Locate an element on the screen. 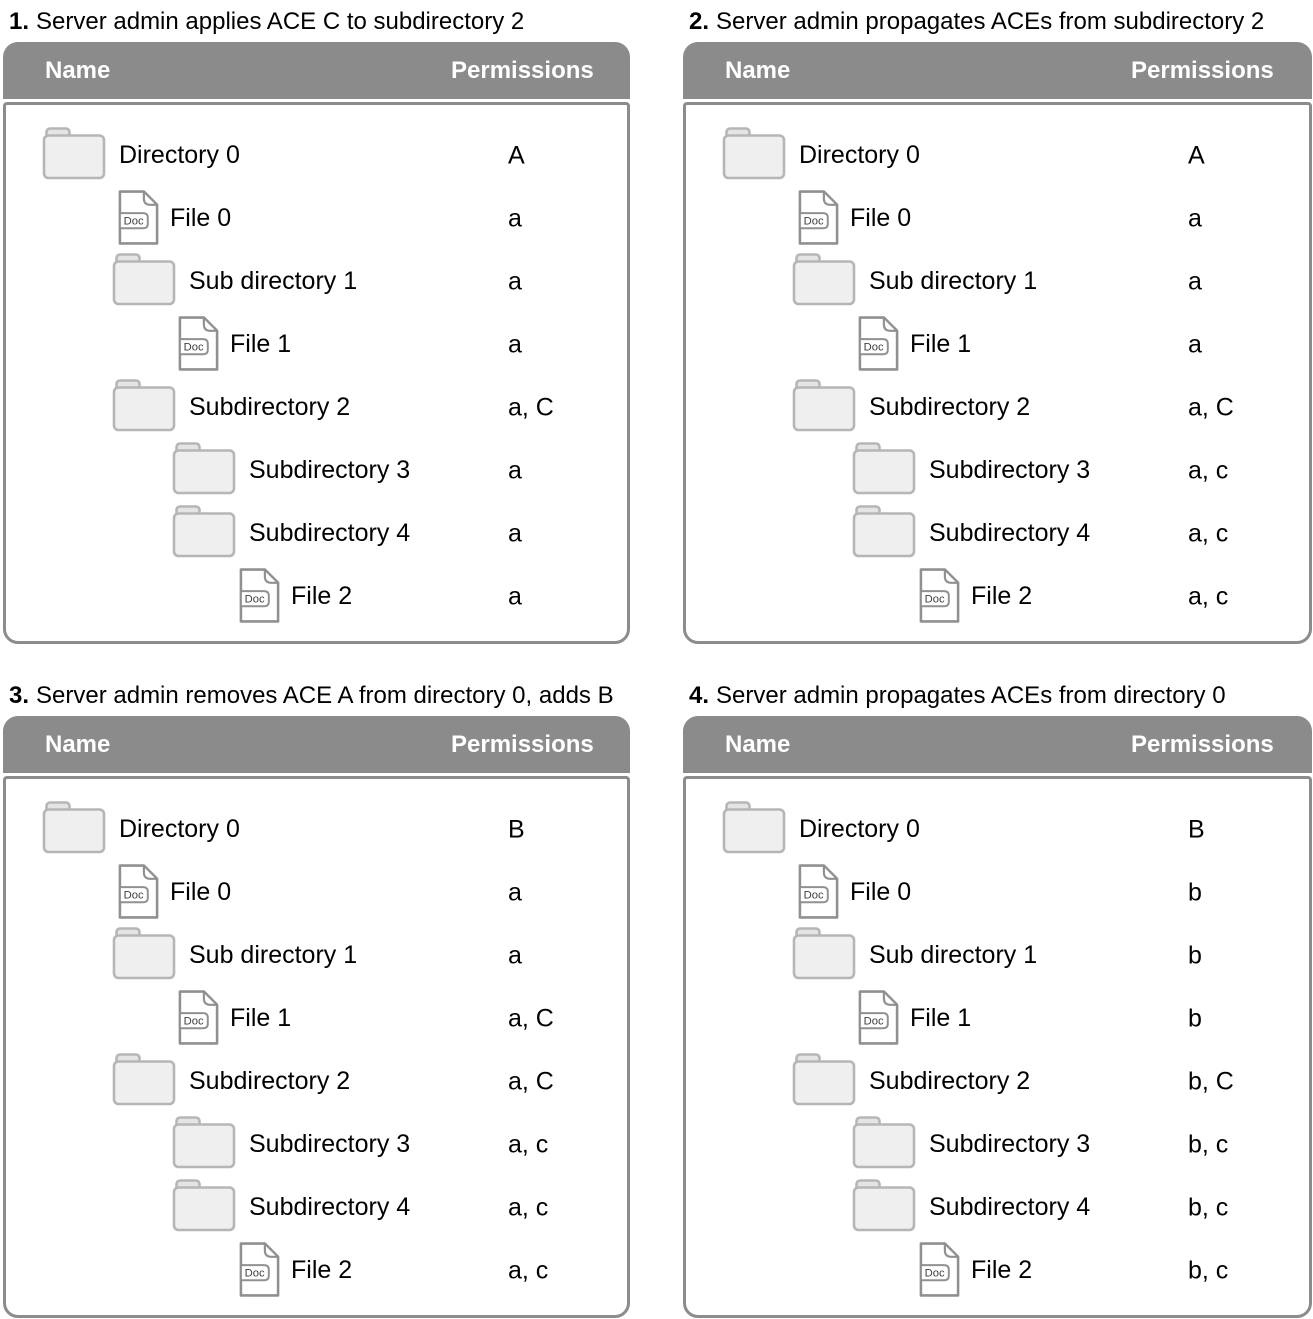 The height and width of the screenshot is (1319, 1313). table-row: File 2 b, c is located at coordinates (997, 1270).